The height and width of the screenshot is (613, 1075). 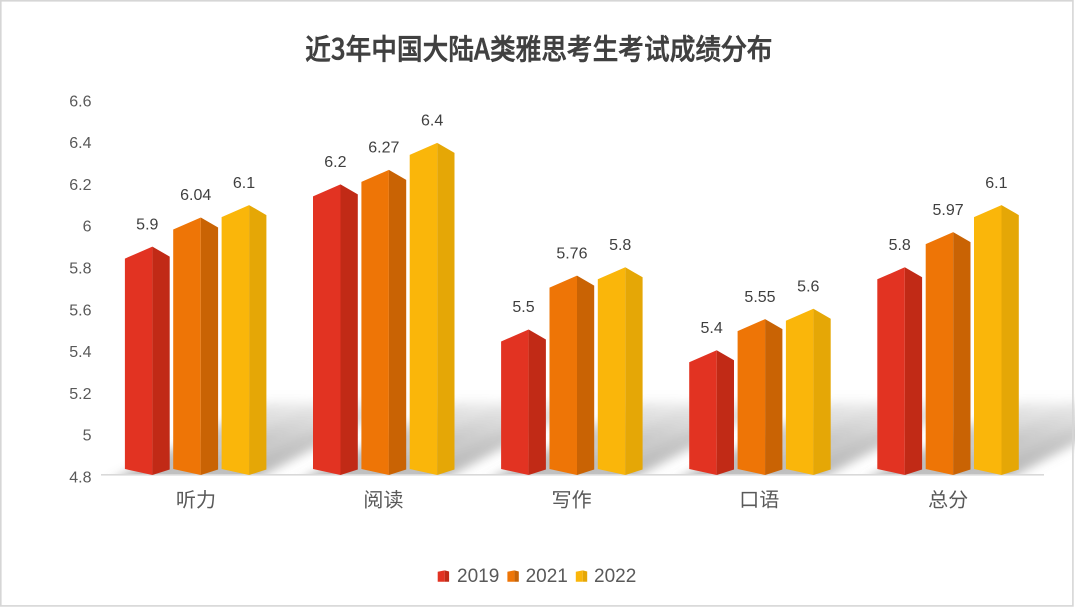 What do you see at coordinates (547, 576) in the screenshot?
I see `svg-text: 2021` at bounding box center [547, 576].